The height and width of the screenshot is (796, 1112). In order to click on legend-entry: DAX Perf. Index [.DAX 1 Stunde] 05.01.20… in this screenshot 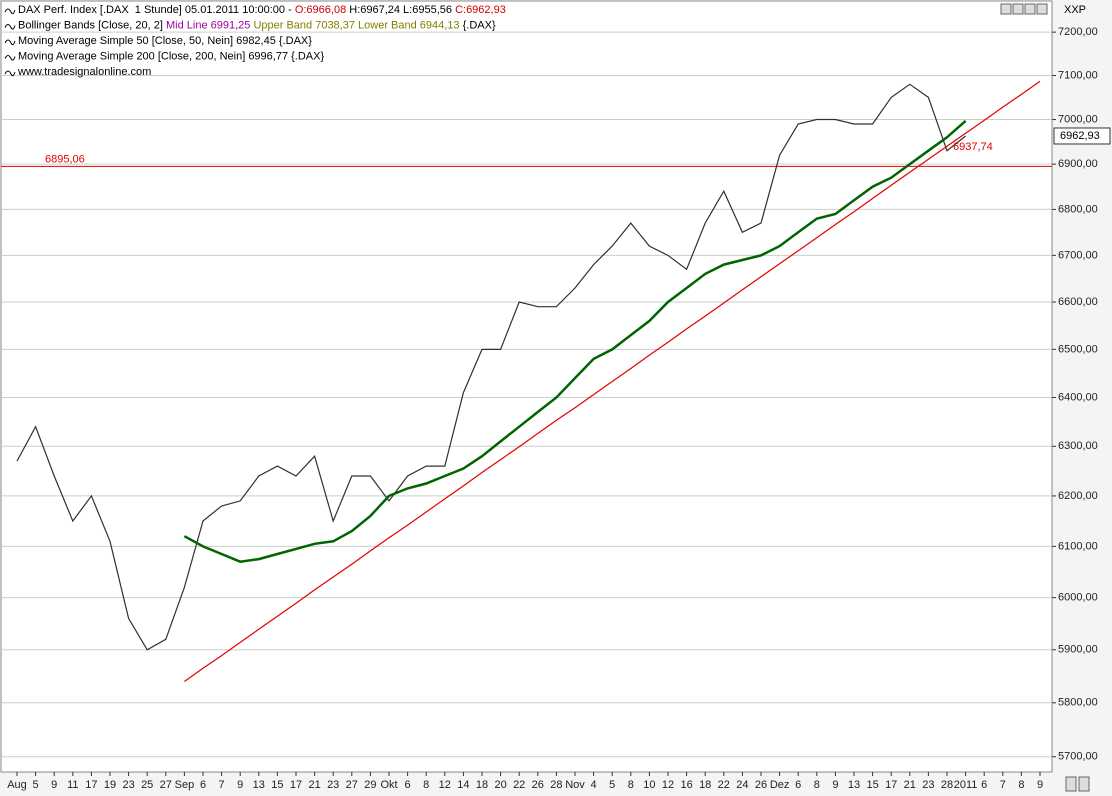, I will do `click(262, 10)`.